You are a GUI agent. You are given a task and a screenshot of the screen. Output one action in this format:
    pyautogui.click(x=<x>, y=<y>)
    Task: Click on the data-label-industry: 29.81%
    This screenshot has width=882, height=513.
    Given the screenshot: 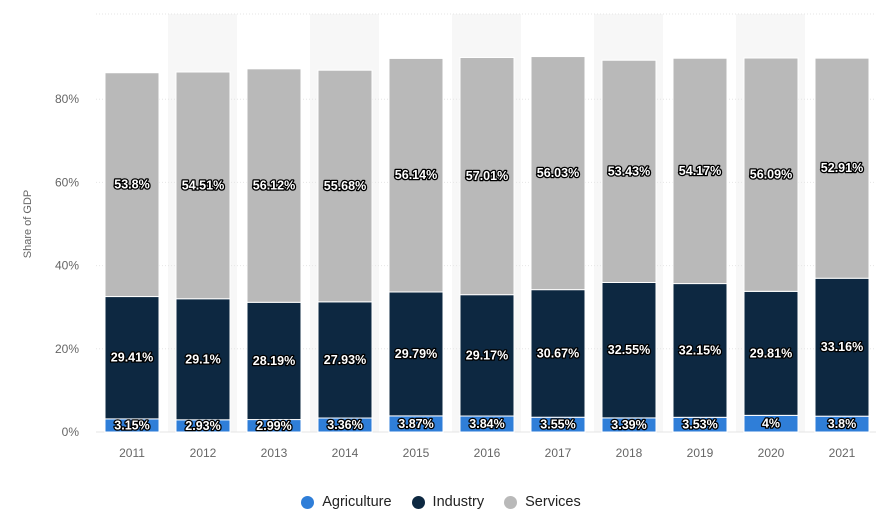 What is the action you would take?
    pyautogui.click(x=771, y=353)
    